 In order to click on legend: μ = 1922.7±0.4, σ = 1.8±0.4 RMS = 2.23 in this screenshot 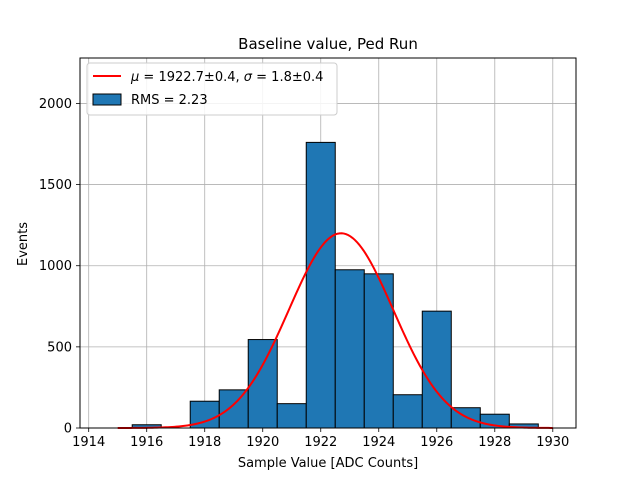, I will do `click(212, 89)`.